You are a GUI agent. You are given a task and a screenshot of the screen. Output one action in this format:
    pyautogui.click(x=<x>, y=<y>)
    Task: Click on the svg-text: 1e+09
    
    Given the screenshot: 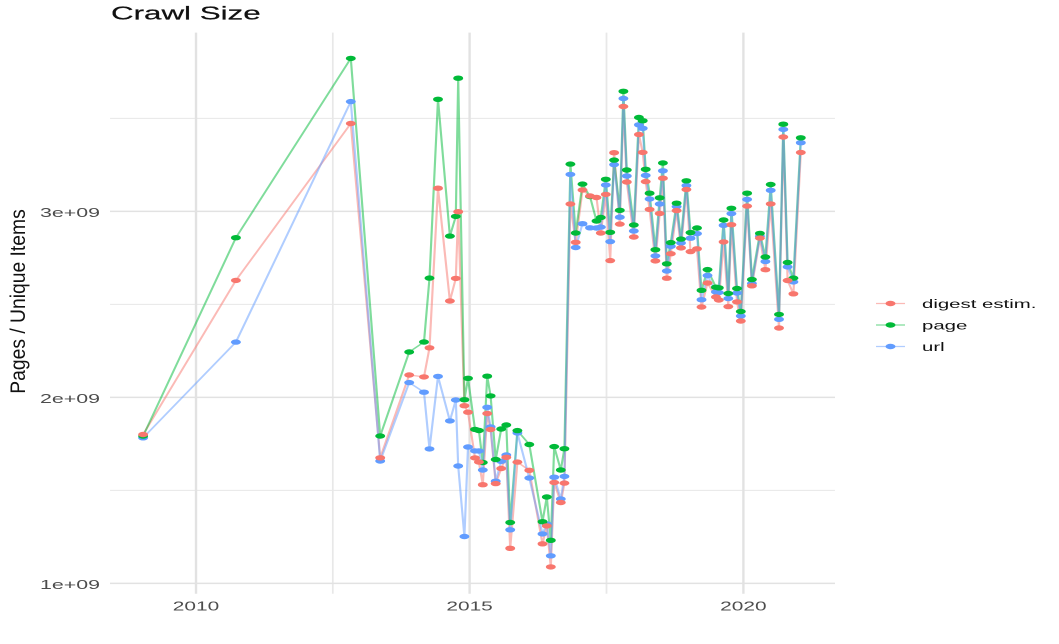 What is the action you would take?
    pyautogui.click(x=70, y=584)
    